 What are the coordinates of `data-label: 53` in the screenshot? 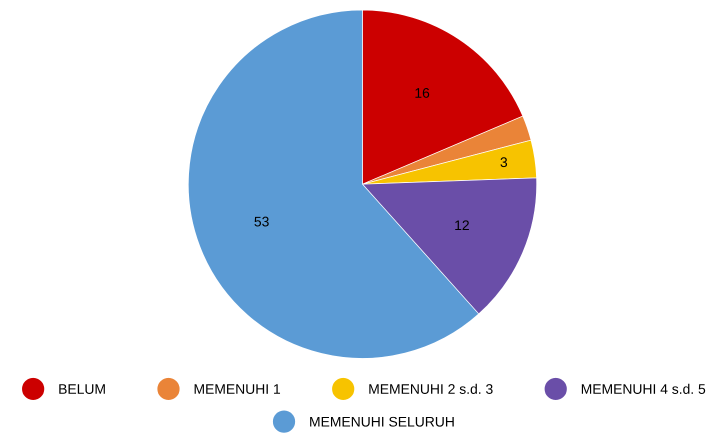 It's located at (261, 221).